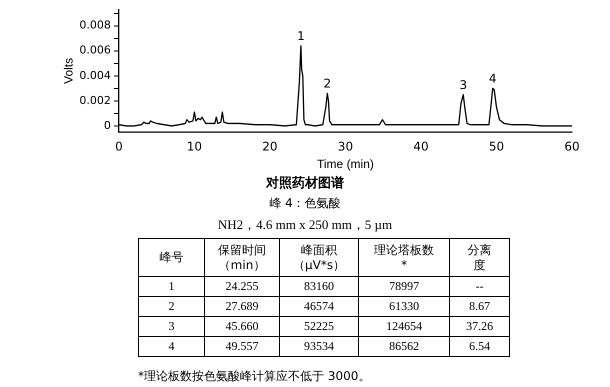 The height and width of the screenshot is (387, 610). Describe the element at coordinates (404, 257) in the screenshot. I see `text: 理论塔板数*` at that location.